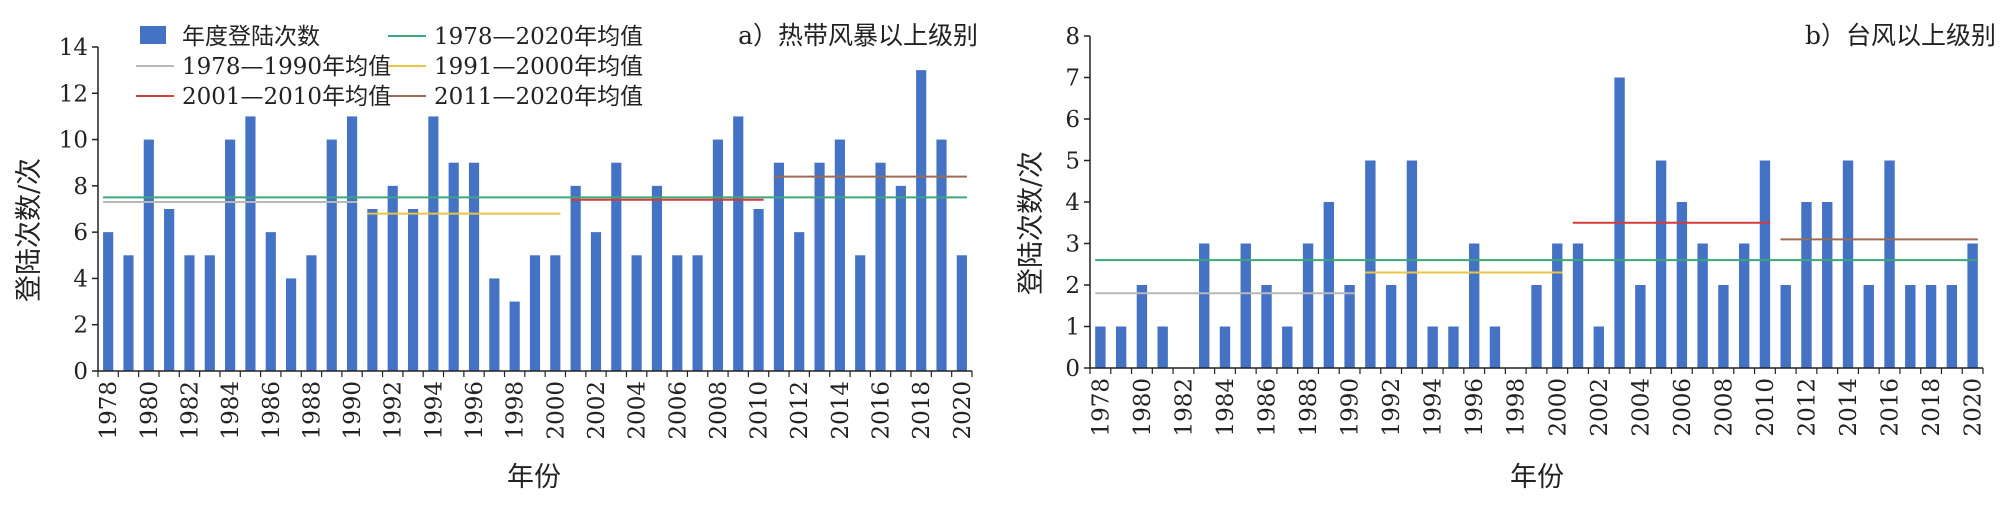  What do you see at coordinates (538, 97) in the screenshot?
I see `legend-label: 2011—2020年均值` at bounding box center [538, 97].